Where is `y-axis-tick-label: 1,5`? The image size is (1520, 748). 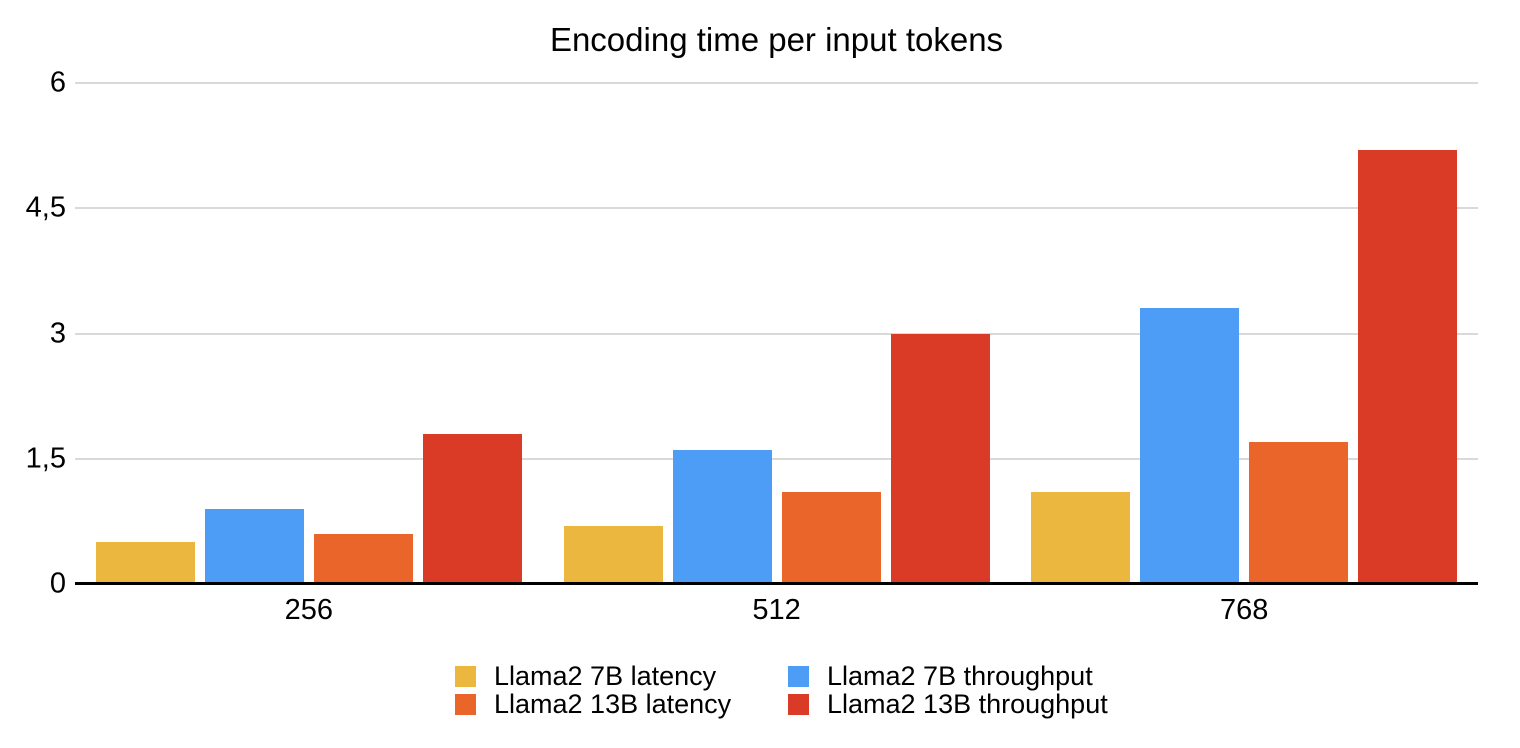 y-axis-tick-label: 1,5 is located at coordinates (45, 458).